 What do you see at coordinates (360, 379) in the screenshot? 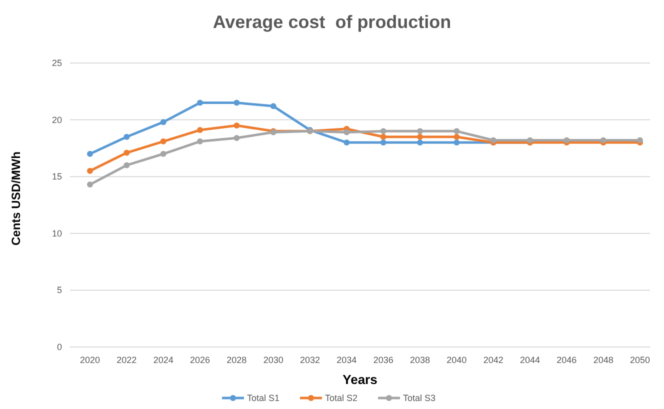
I see `x-axis-title: Years` at bounding box center [360, 379].